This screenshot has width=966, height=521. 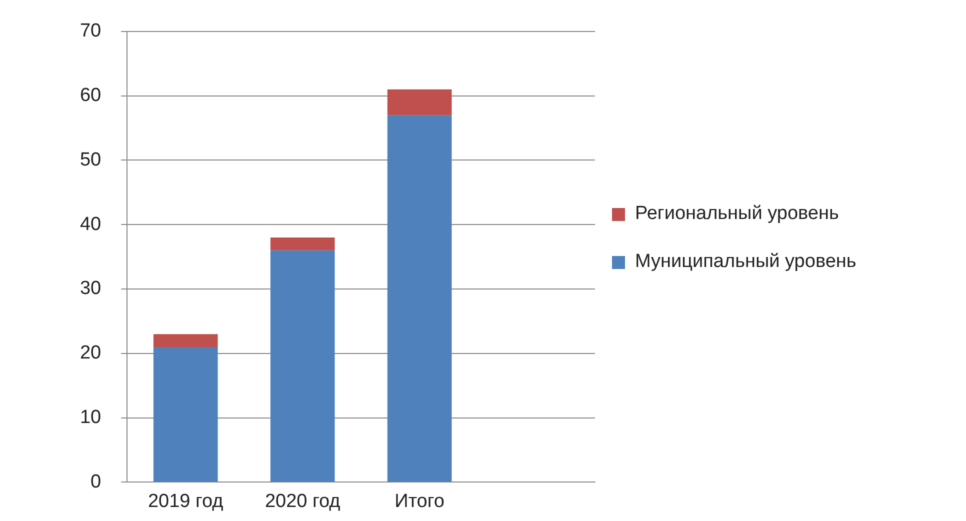 What do you see at coordinates (91, 224) in the screenshot?
I see `y-tick-label: 40` at bounding box center [91, 224].